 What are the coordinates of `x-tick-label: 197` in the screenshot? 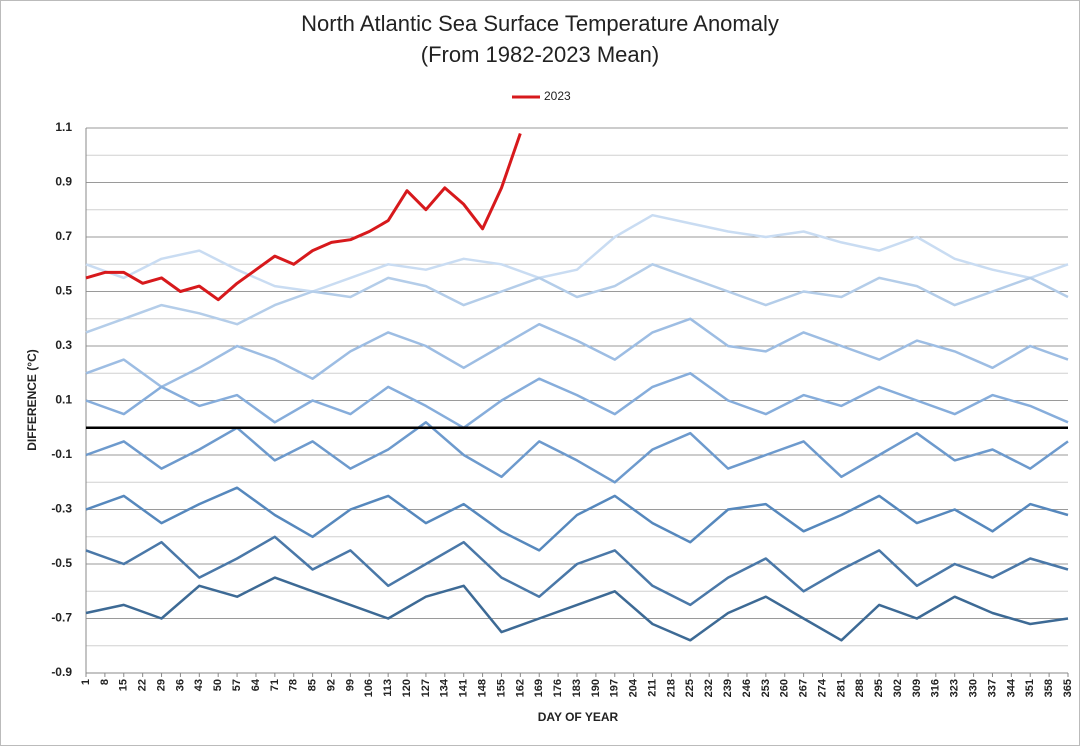 It's located at (615, 688).